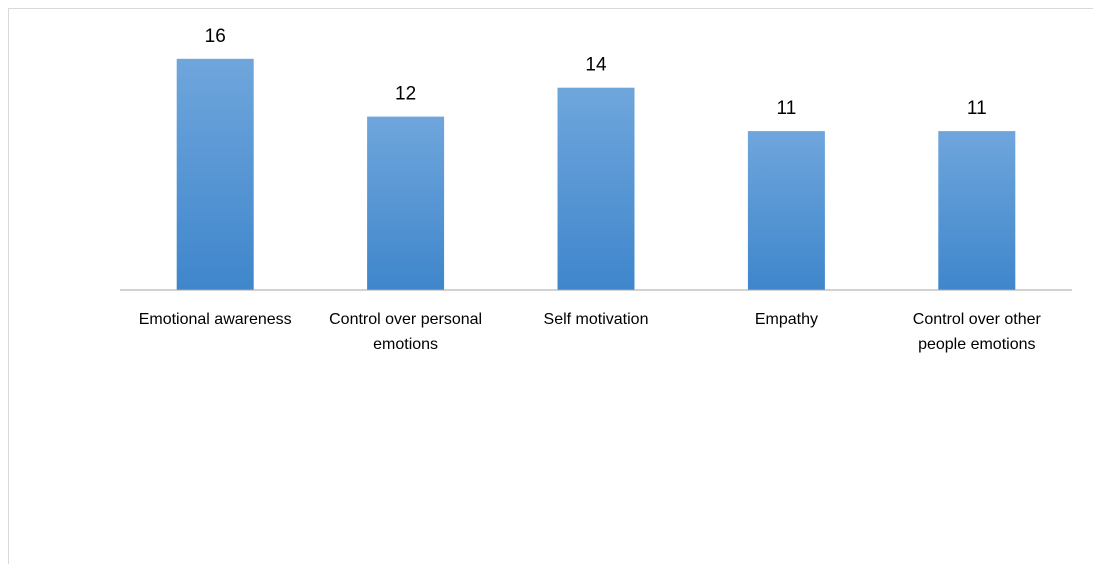 This screenshot has height=564, width=1094. What do you see at coordinates (215, 36) in the screenshot?
I see `data-label-1: 16` at bounding box center [215, 36].